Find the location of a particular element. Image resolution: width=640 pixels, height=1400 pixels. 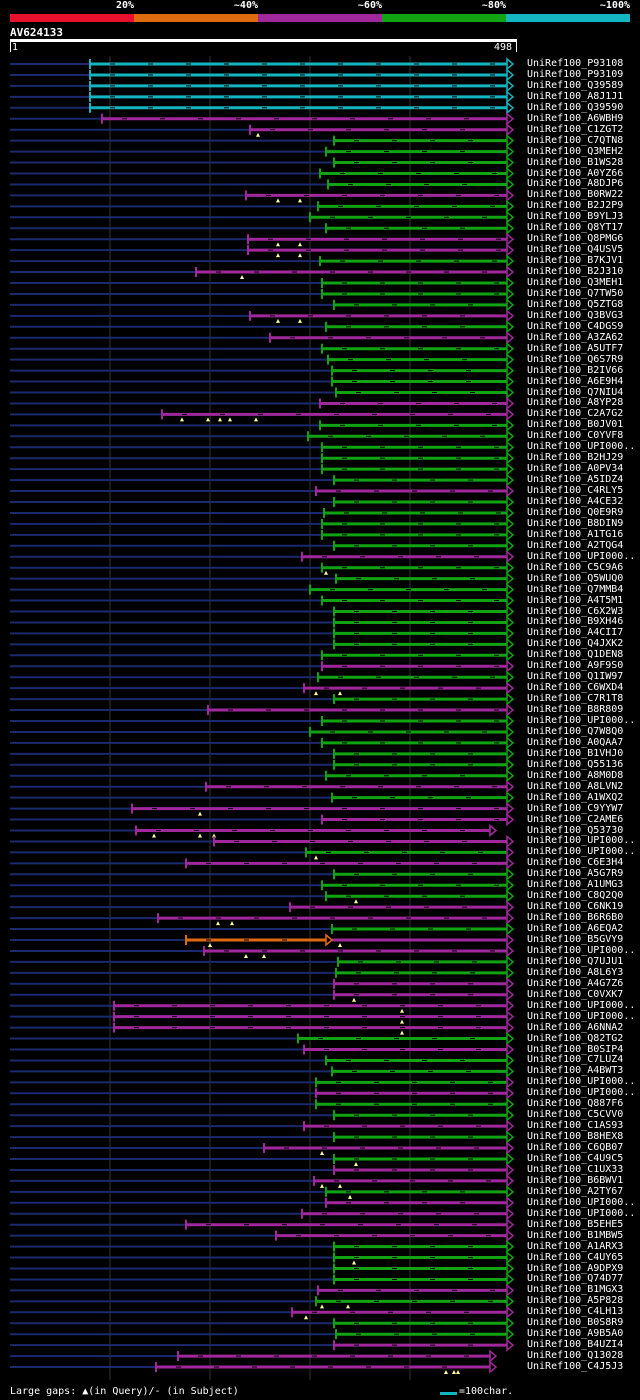

hit-label: UniRef100_B5GVY9 is located at coordinates (575, 939).